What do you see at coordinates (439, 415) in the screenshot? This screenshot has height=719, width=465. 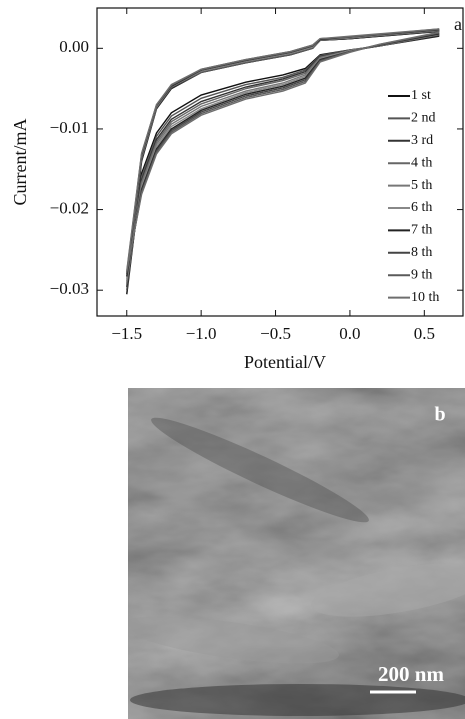 I see `panel-label: b` at bounding box center [439, 415].